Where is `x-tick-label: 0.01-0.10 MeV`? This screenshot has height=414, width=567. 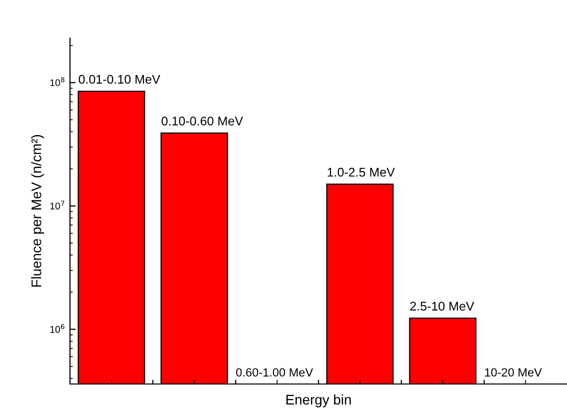 x-tick-label: 0.01-0.10 MeV is located at coordinates (119, 79).